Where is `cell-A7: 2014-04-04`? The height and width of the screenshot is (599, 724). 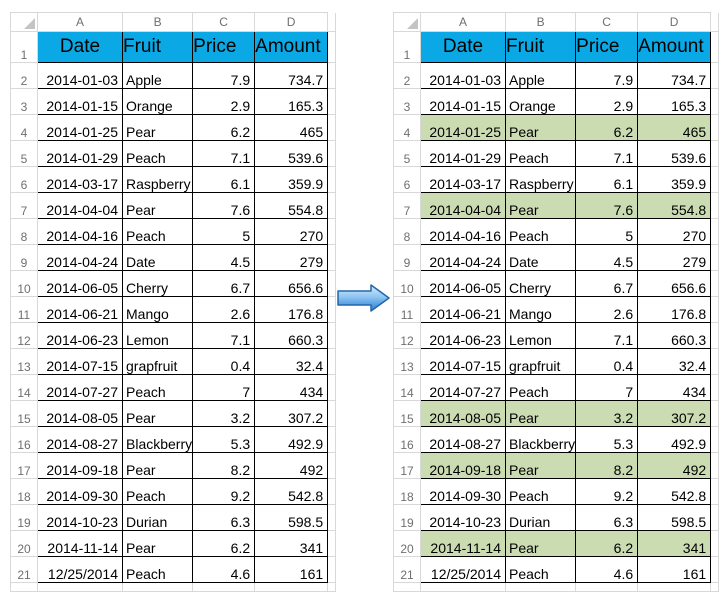 cell-A7: 2014-04-04 is located at coordinates (80, 205).